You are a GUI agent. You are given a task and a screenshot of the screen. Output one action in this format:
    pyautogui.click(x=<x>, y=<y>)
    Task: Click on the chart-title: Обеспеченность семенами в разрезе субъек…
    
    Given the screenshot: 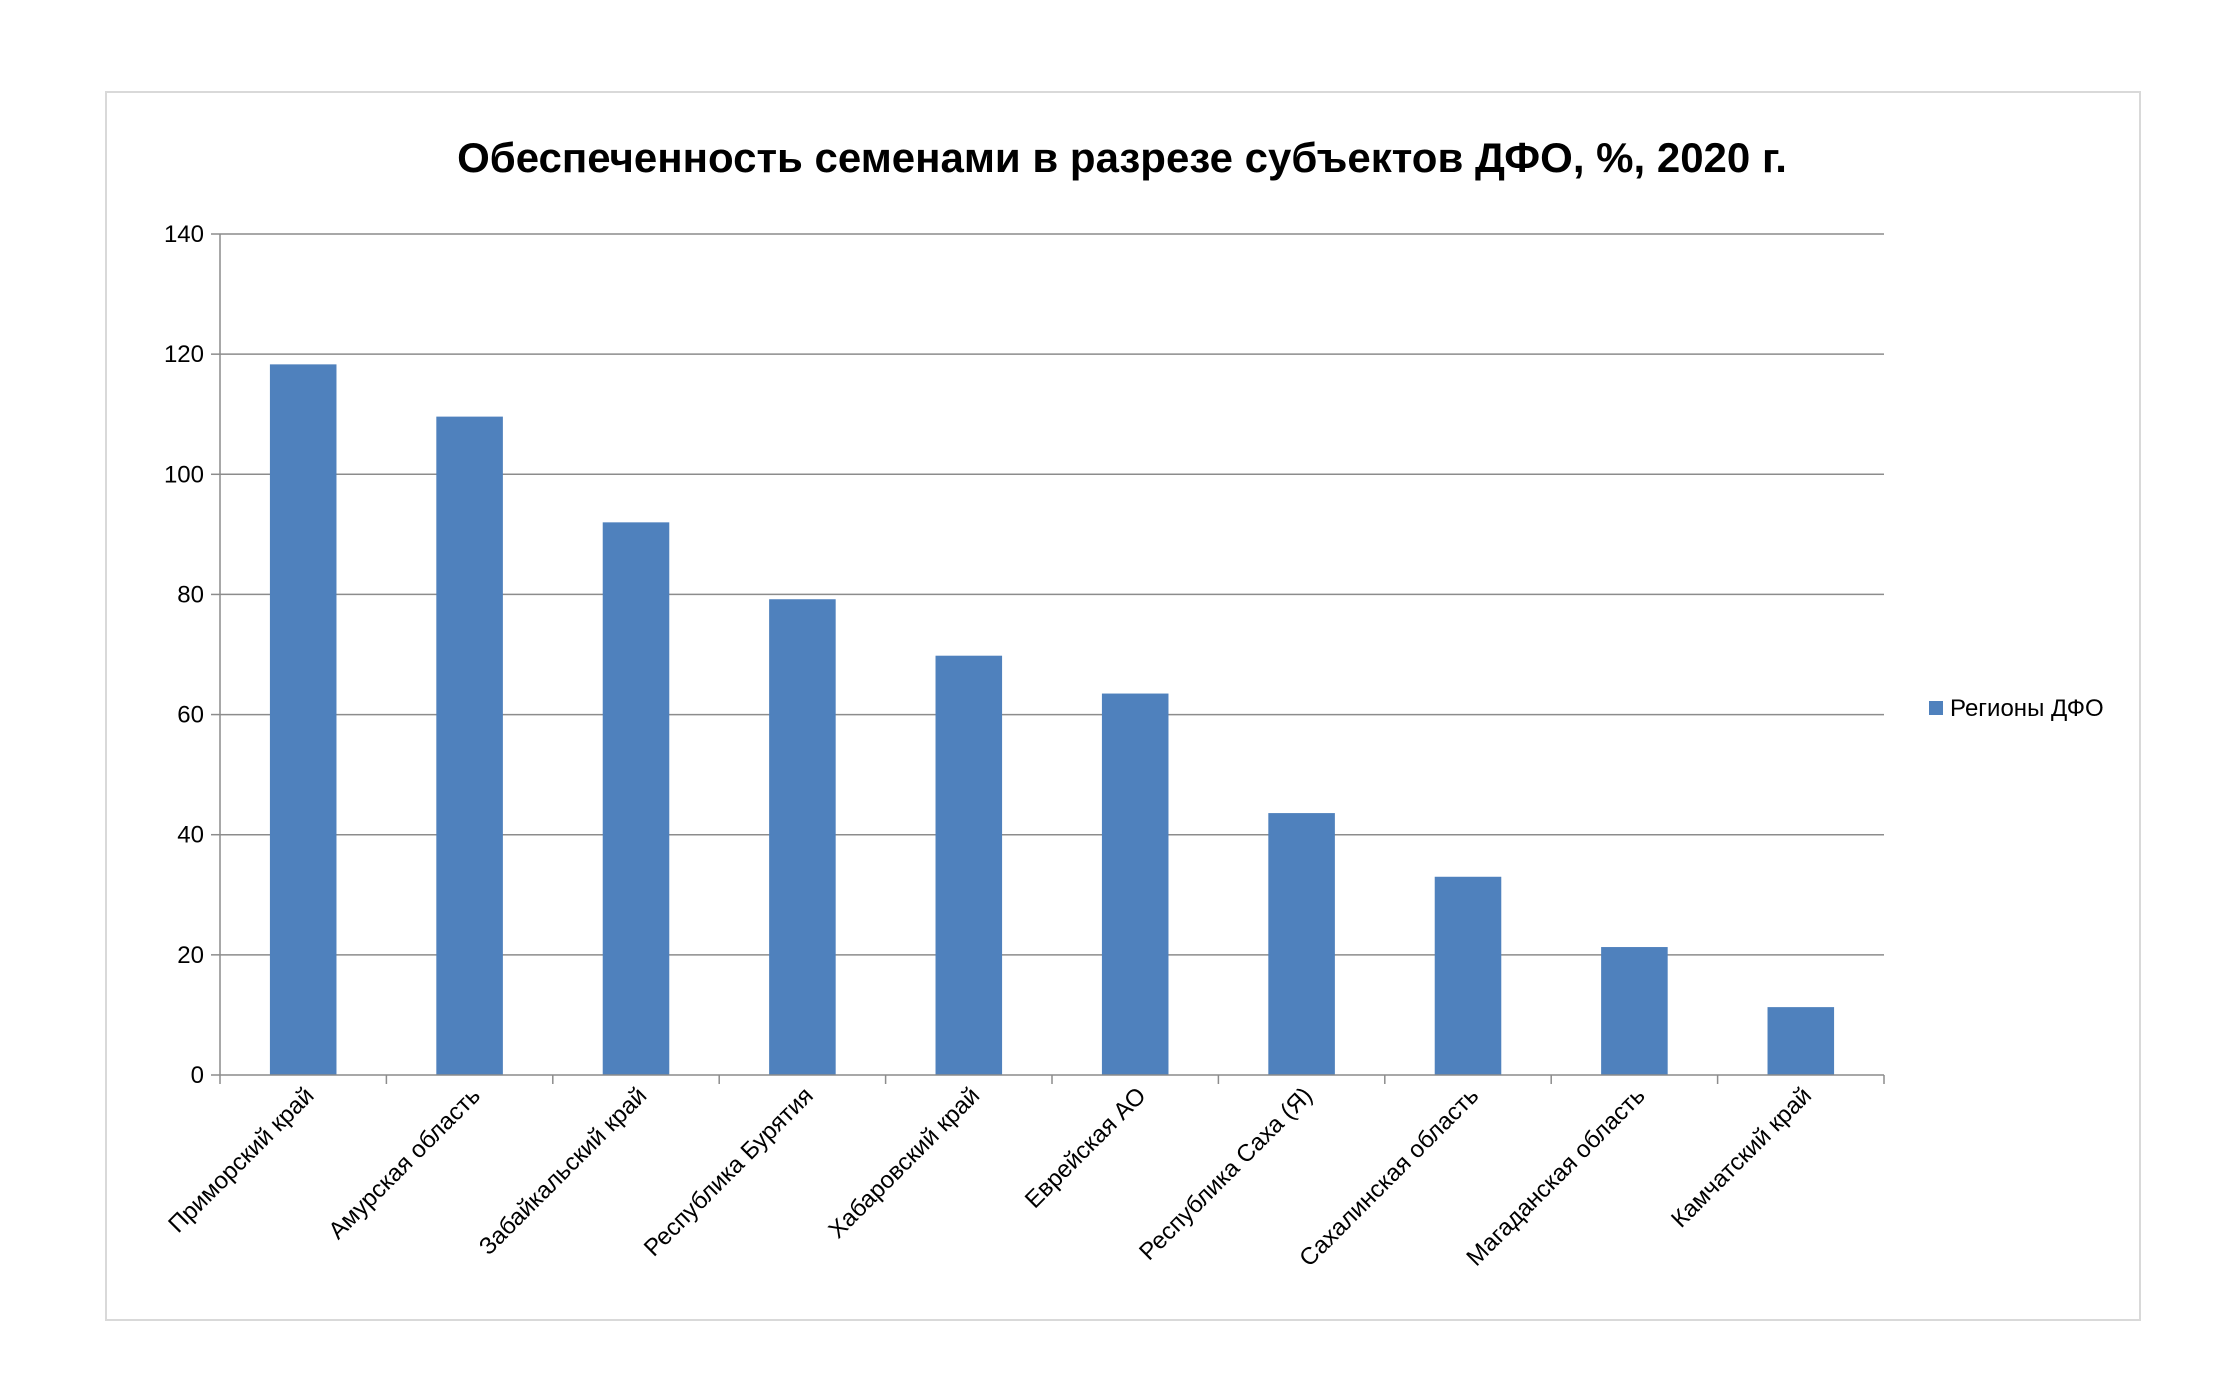 What is the action you would take?
    pyautogui.click(x=1122, y=157)
    